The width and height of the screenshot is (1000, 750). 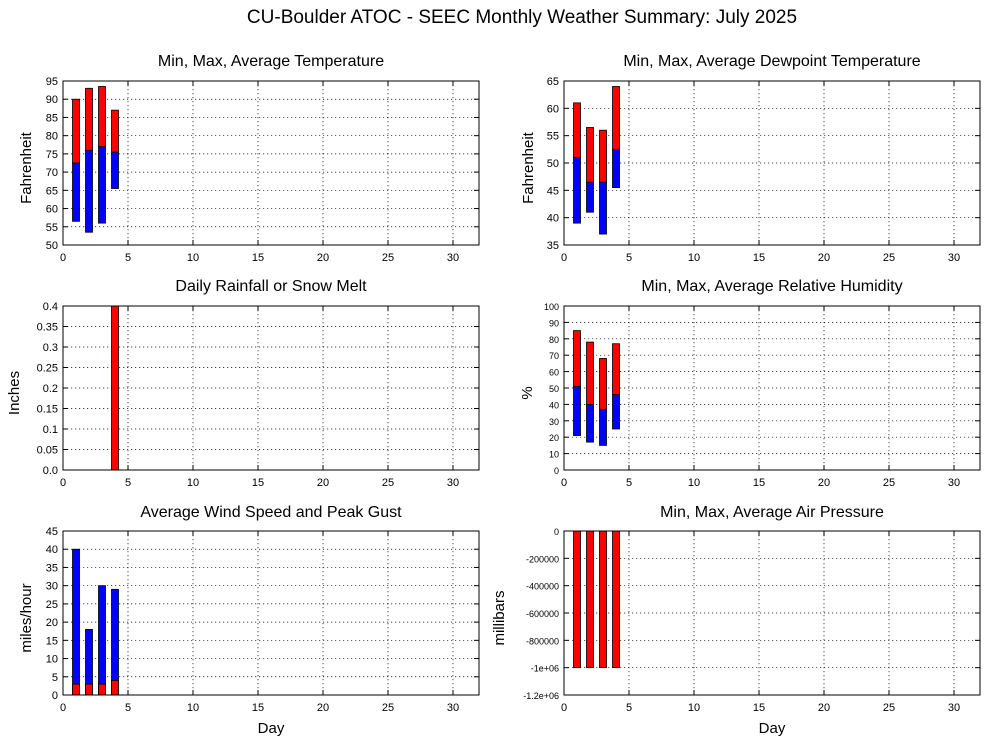 I want to click on pressure-xtick-label: 10, so click(x=694, y=708).